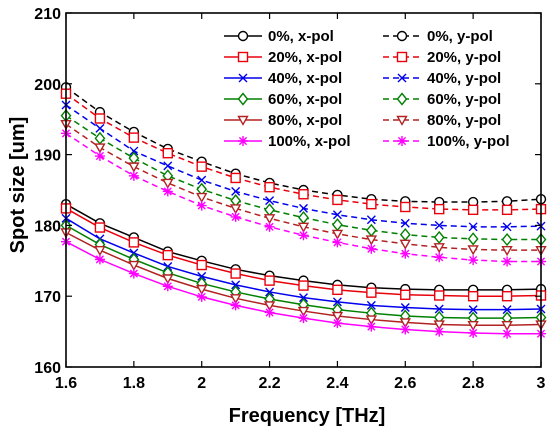  Describe the element at coordinates (337, 383) in the screenshot. I see `x-tick-label: 2.4` at that location.